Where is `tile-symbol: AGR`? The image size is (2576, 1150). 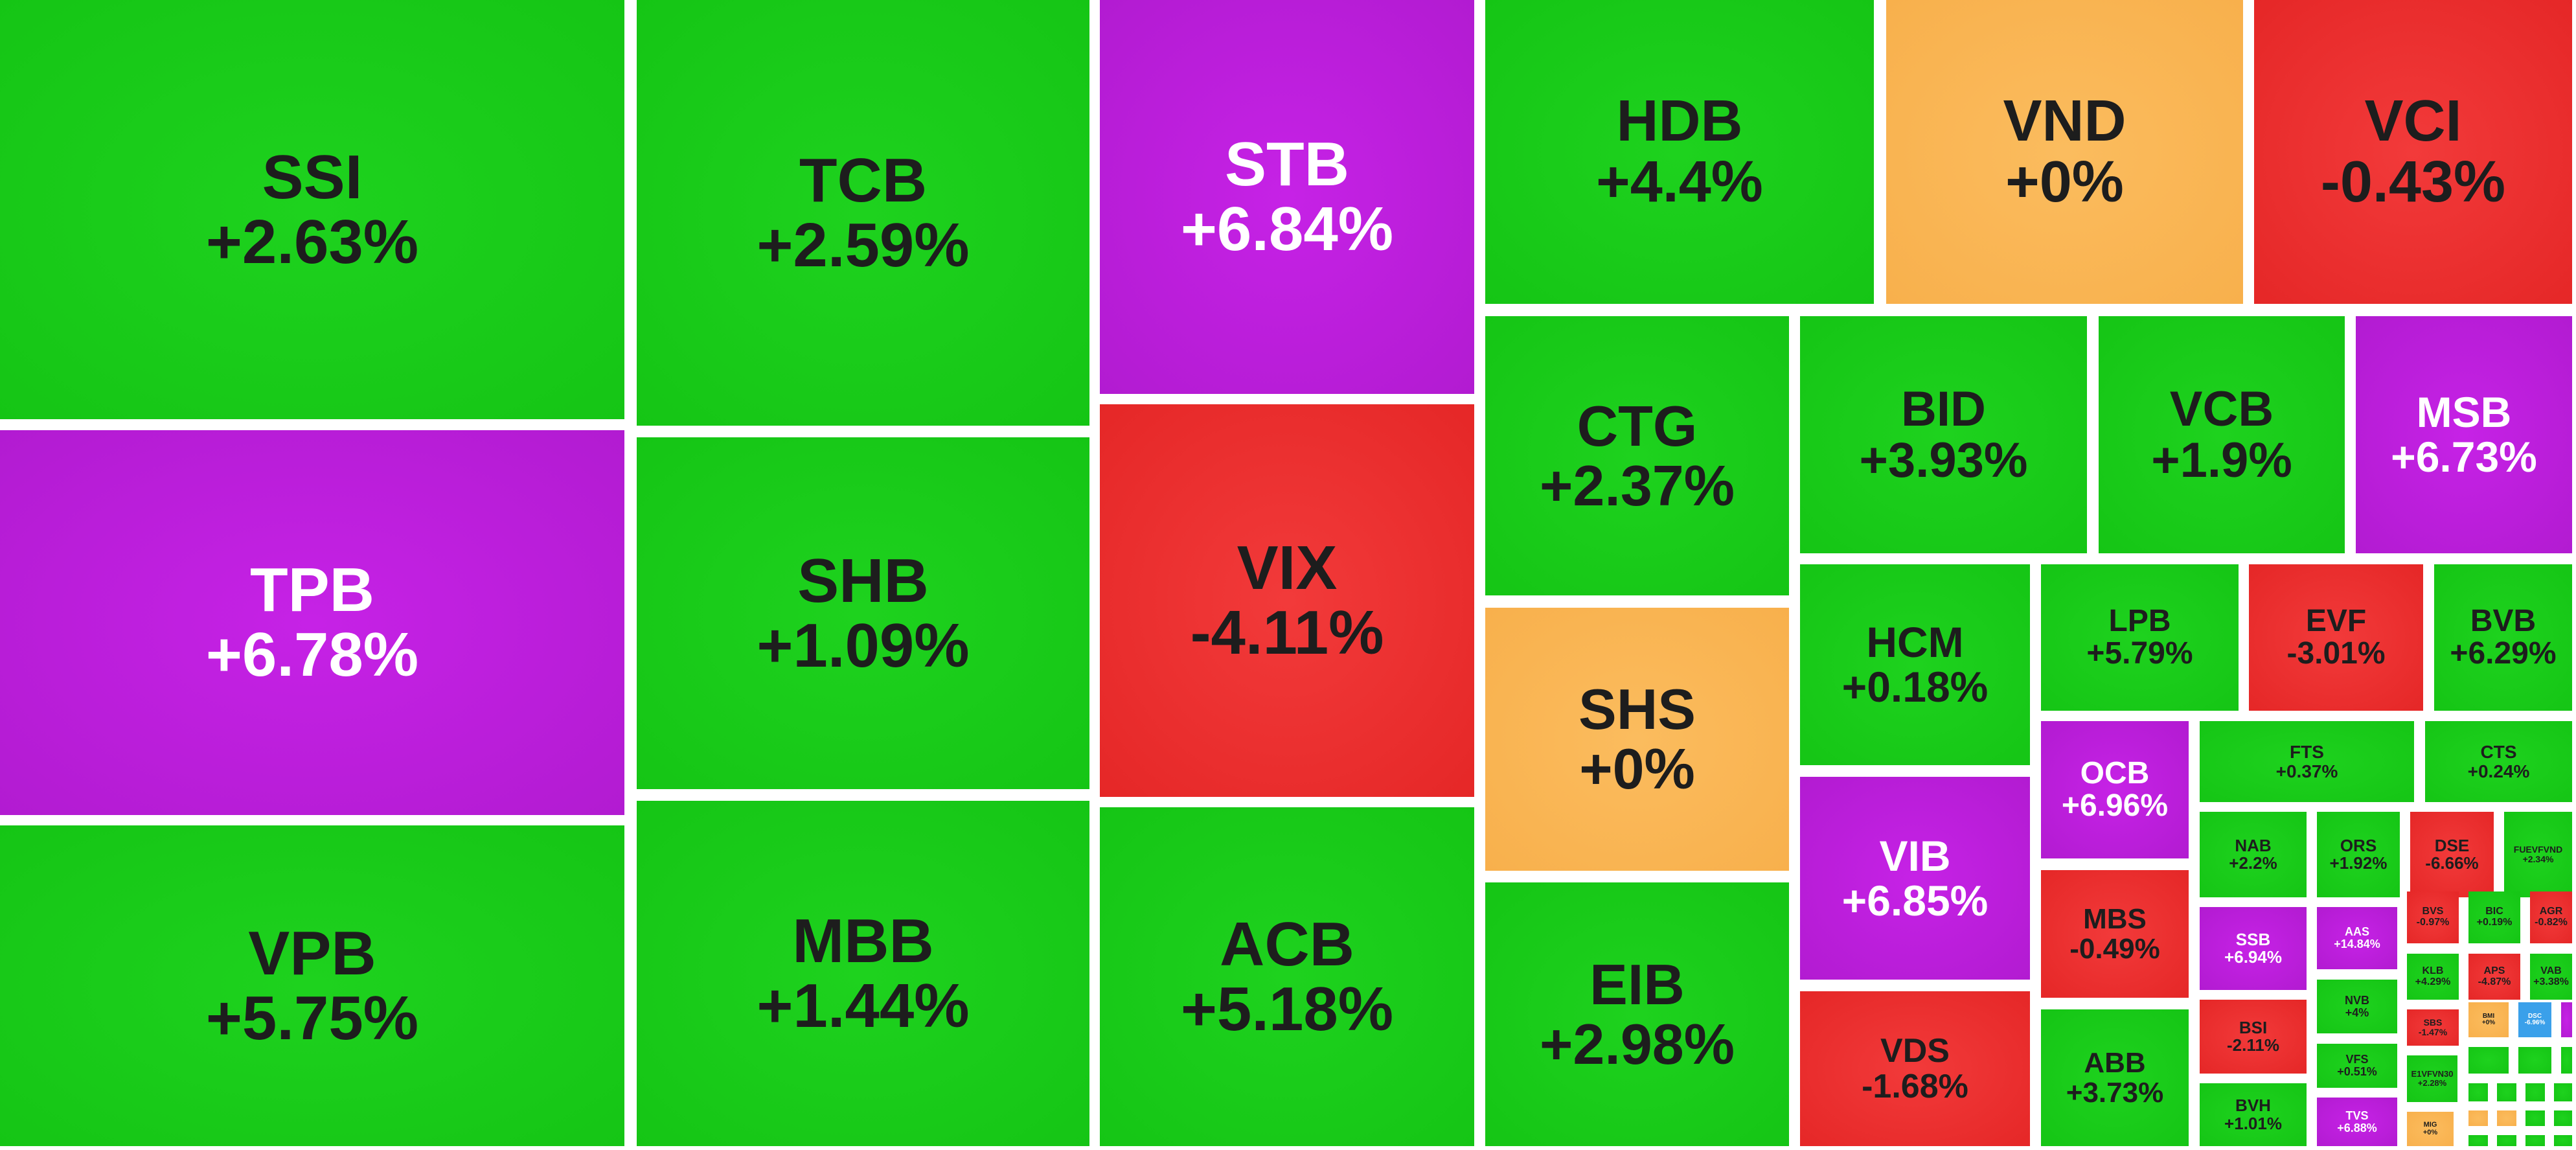 tile-symbol: AGR is located at coordinates (2551, 912).